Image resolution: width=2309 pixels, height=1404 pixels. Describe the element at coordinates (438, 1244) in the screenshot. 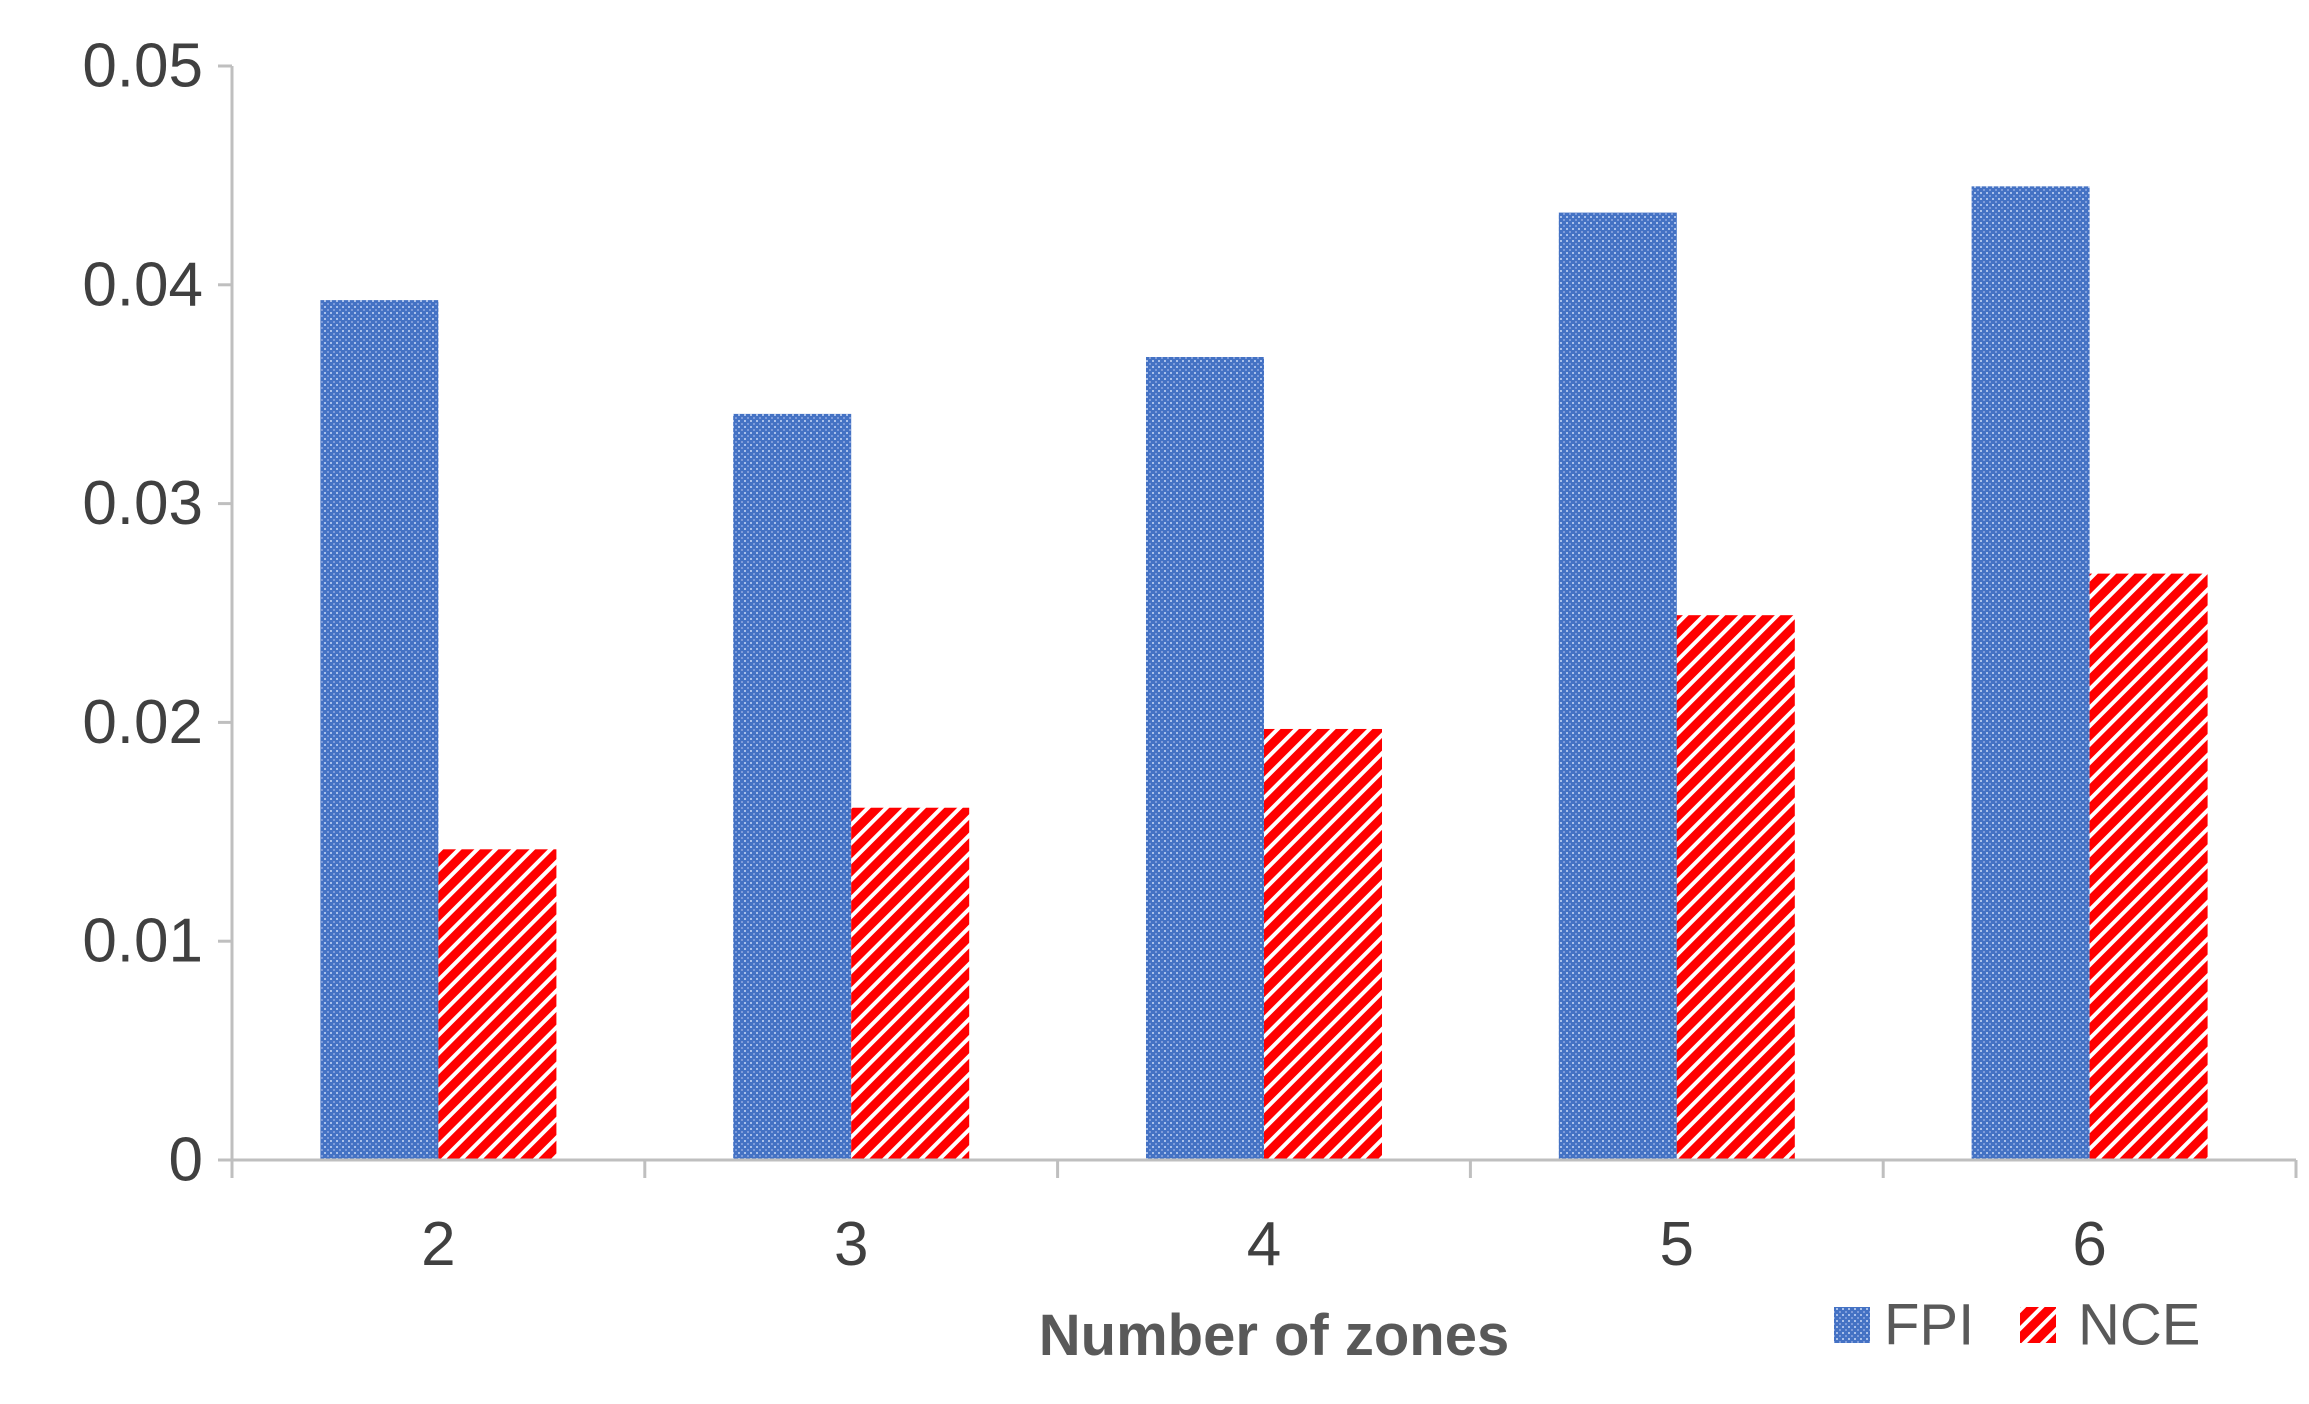

I see `x-tick-label: 2` at that location.